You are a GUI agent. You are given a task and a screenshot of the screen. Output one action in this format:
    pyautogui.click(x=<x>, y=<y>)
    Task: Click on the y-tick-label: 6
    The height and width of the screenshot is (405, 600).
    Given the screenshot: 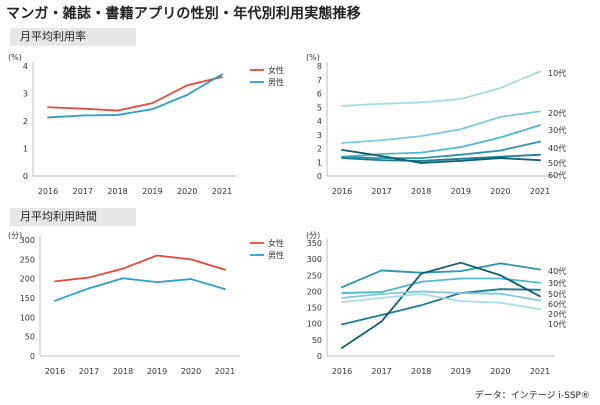 What is the action you would take?
    pyautogui.click(x=319, y=94)
    